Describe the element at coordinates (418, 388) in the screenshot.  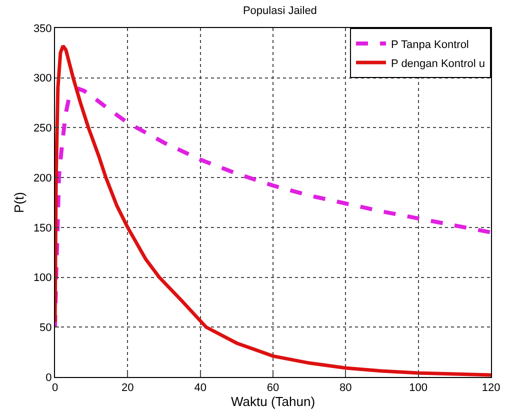
I see `x-tick-label: 100` at that location.